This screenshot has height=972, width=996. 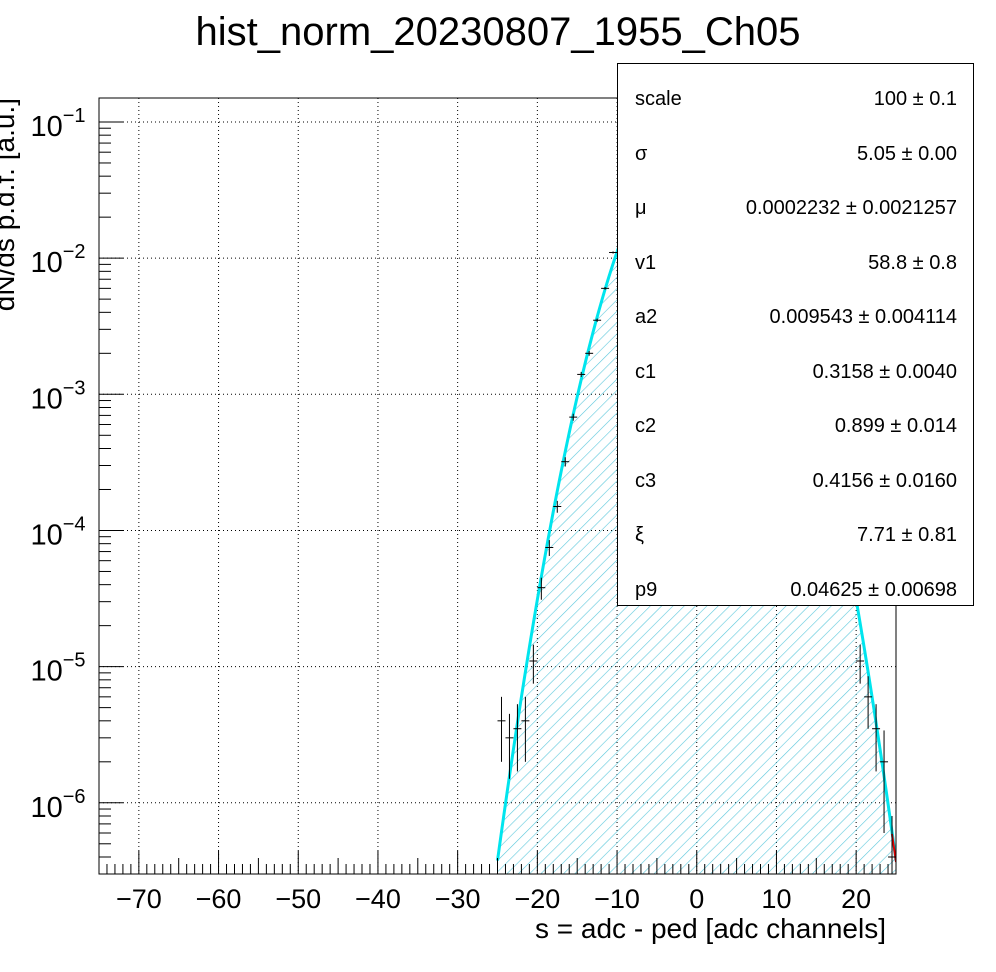 I want to click on fit-parameter-row: a2 0.009543 ± 0.004114, so click(x=795, y=317).